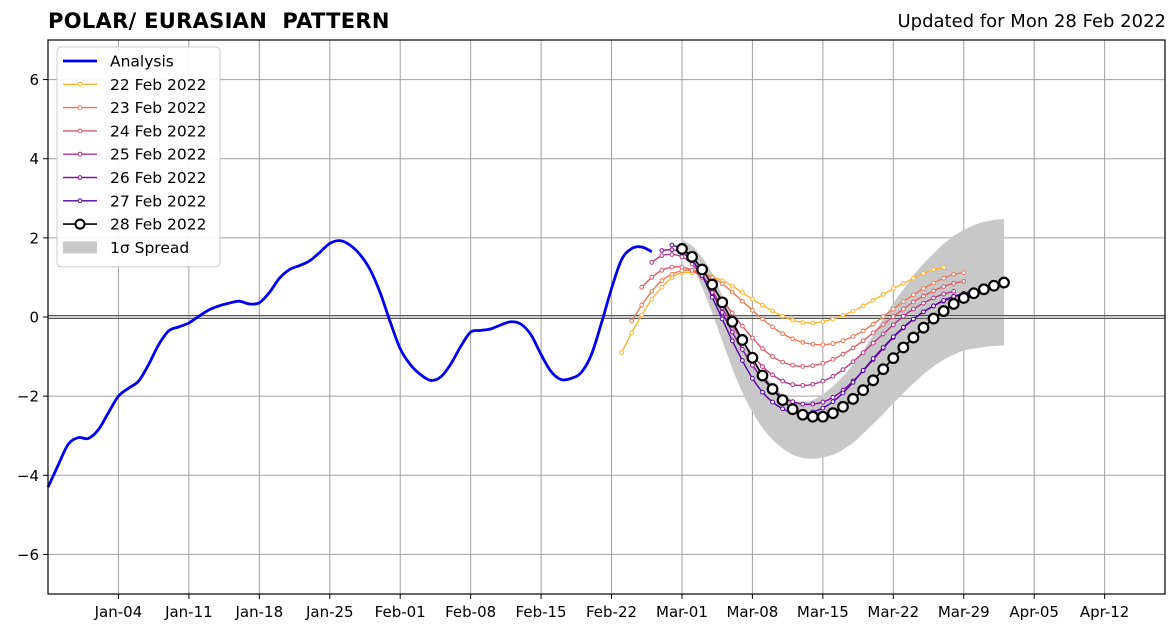  I want to click on legend-swatch-spread, so click(80, 247).